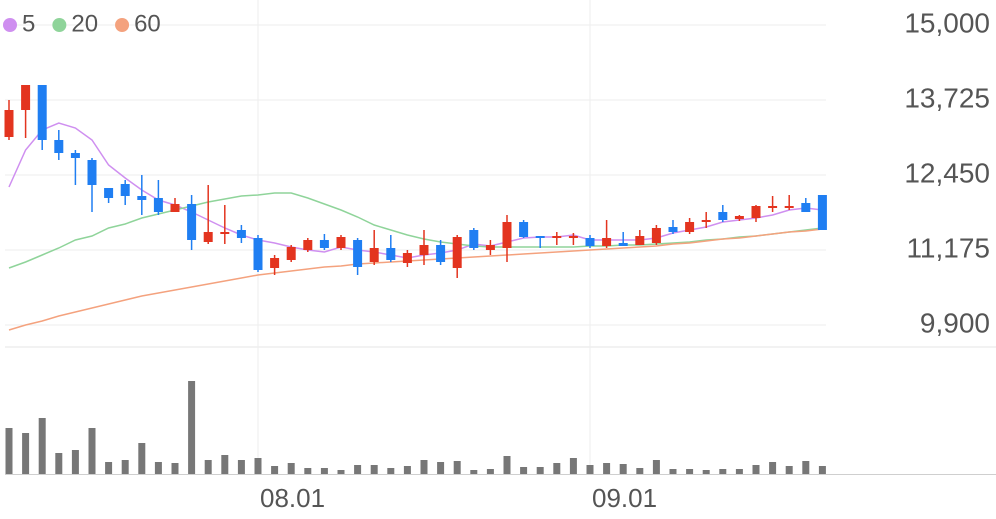 This screenshot has height=519, width=996. What do you see at coordinates (947, 172) in the screenshot?
I see `y-tick-label: 12,450` at bounding box center [947, 172].